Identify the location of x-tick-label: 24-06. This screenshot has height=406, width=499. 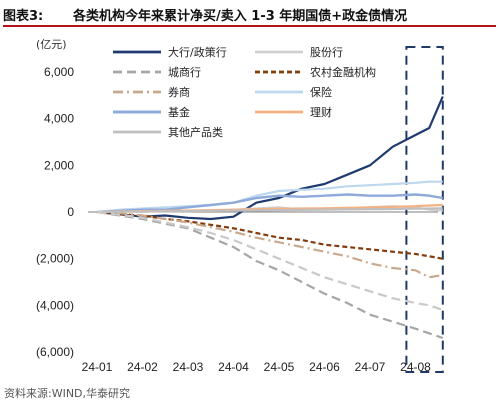
(324, 367).